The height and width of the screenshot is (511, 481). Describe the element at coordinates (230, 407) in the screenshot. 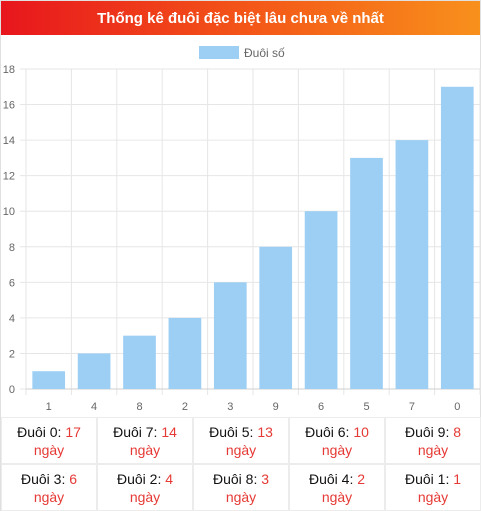

I see `x-tick-label: 3` at that location.